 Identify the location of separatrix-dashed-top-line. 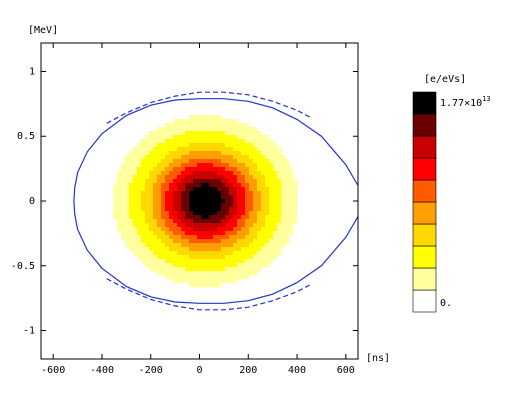
(209, 107).